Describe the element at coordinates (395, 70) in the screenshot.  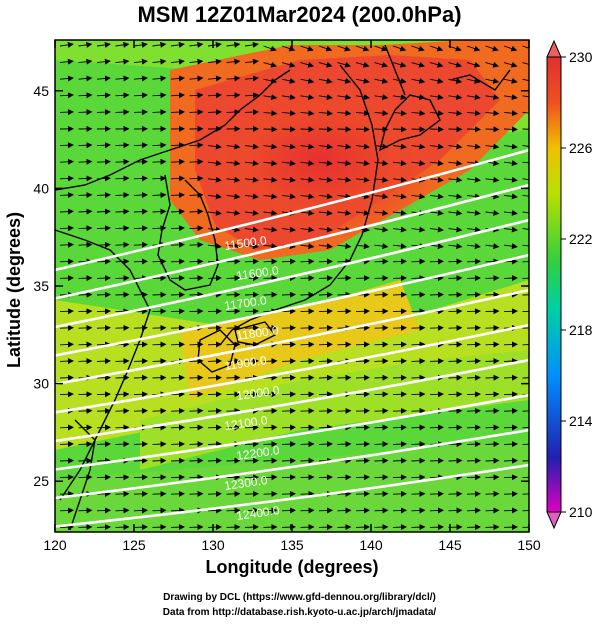
I see `coastline-sakhalin` at that location.